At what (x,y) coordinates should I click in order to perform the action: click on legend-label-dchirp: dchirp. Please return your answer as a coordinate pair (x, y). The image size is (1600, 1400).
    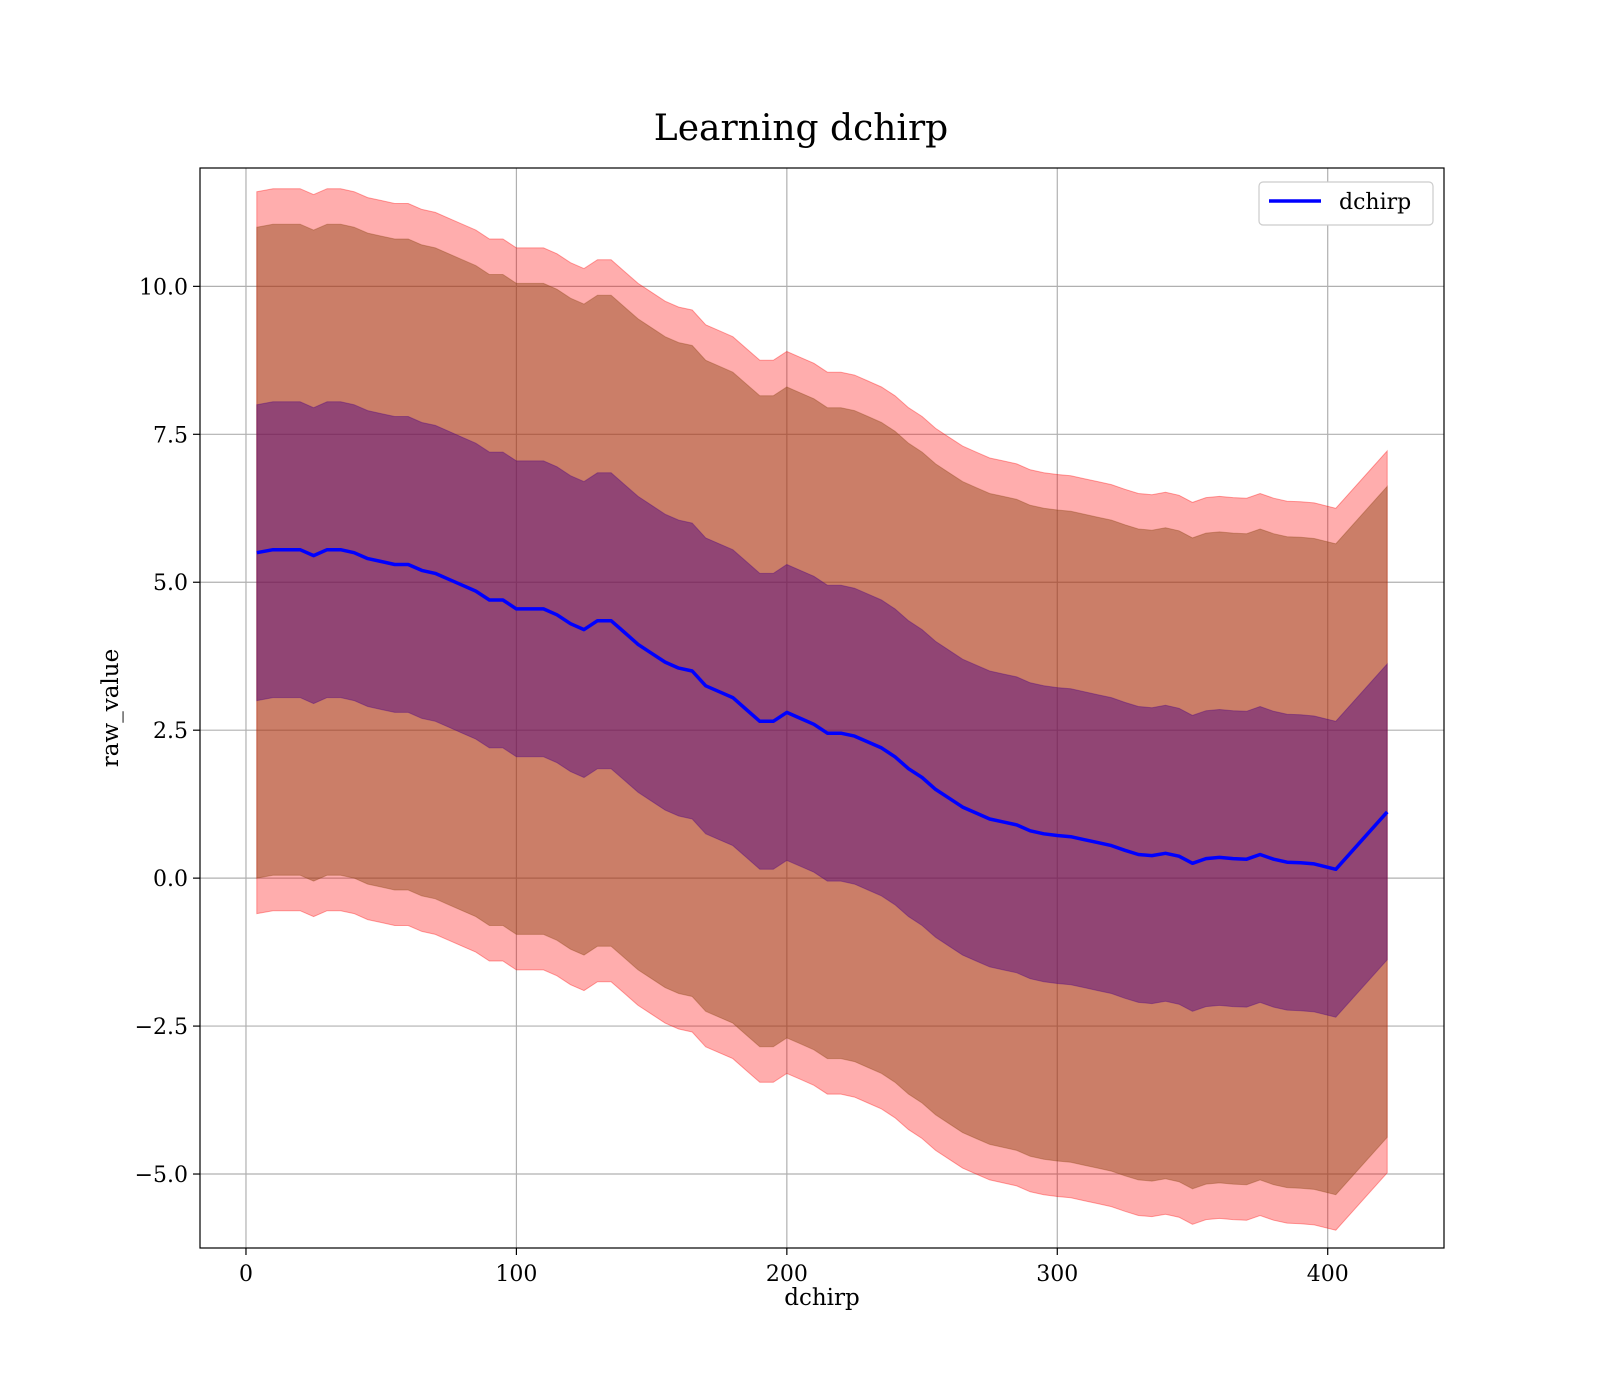
    Looking at the image, I should click on (1375, 202).